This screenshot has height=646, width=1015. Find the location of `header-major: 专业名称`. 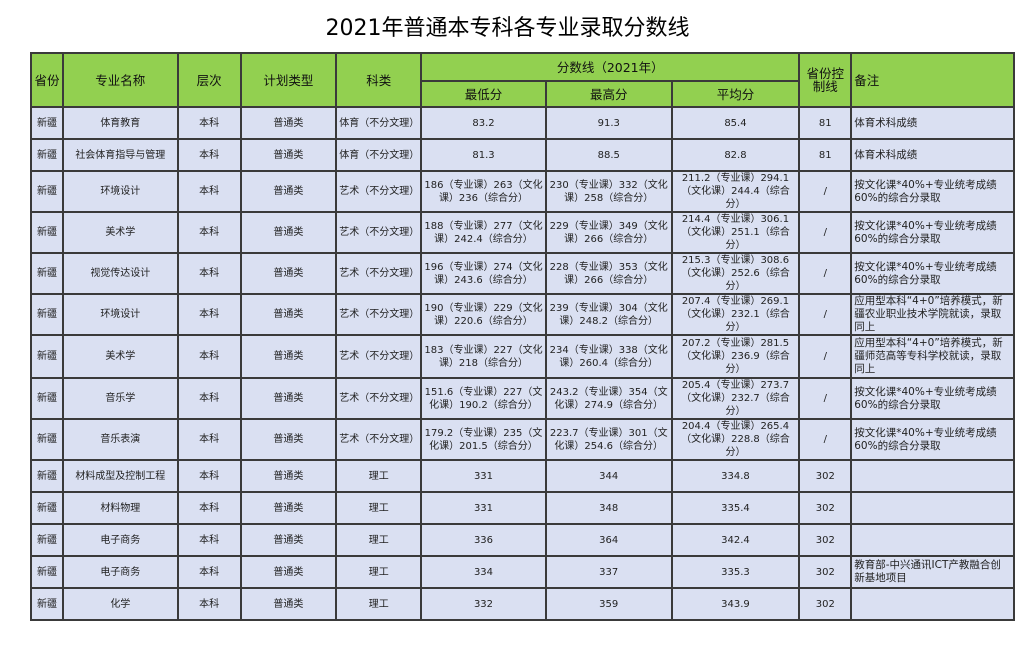

header-major: 专业名称 is located at coordinates (120, 80).